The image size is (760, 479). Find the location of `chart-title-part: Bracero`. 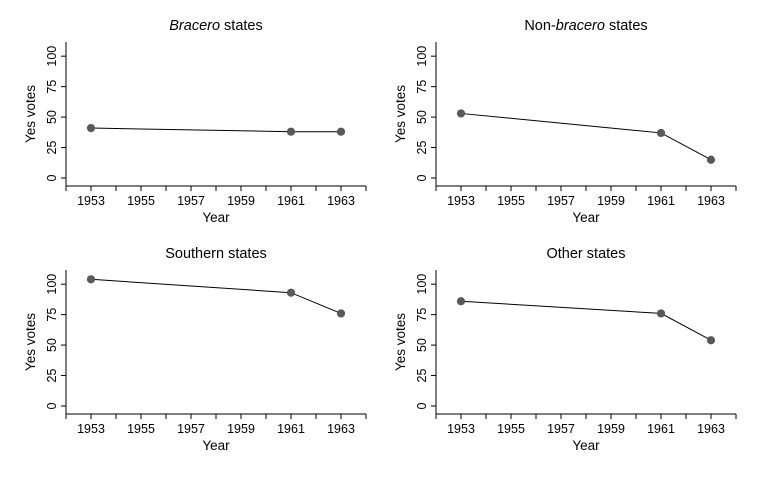

chart-title-part: Bracero is located at coordinates (194, 26).